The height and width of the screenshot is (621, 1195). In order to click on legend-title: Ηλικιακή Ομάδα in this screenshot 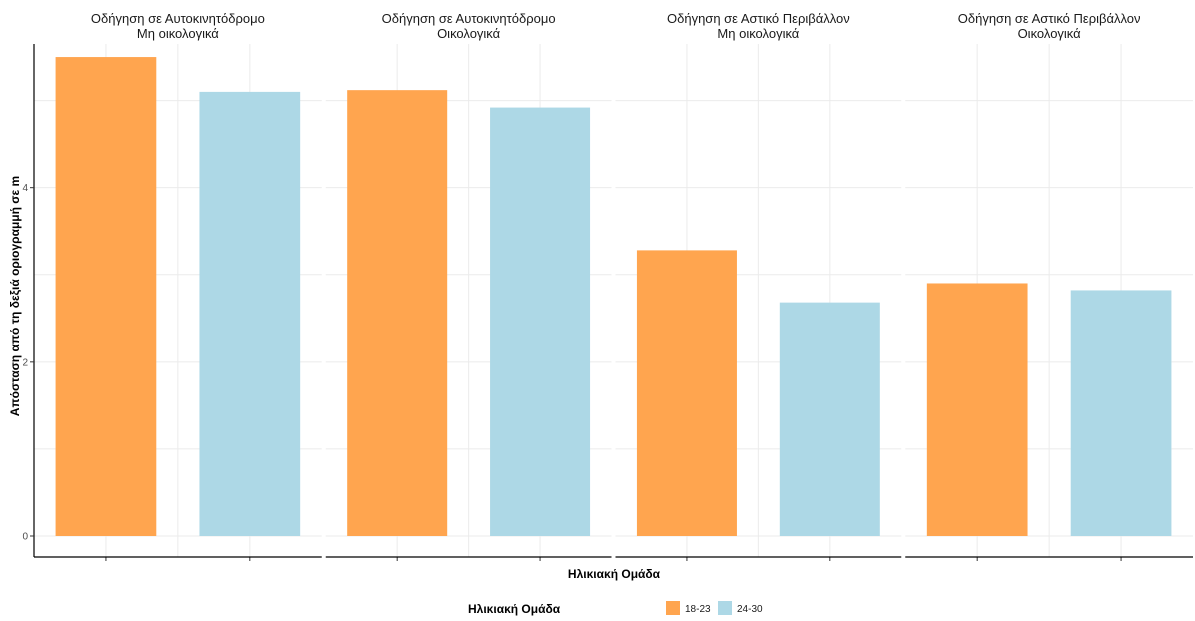, I will do `click(514, 609)`.